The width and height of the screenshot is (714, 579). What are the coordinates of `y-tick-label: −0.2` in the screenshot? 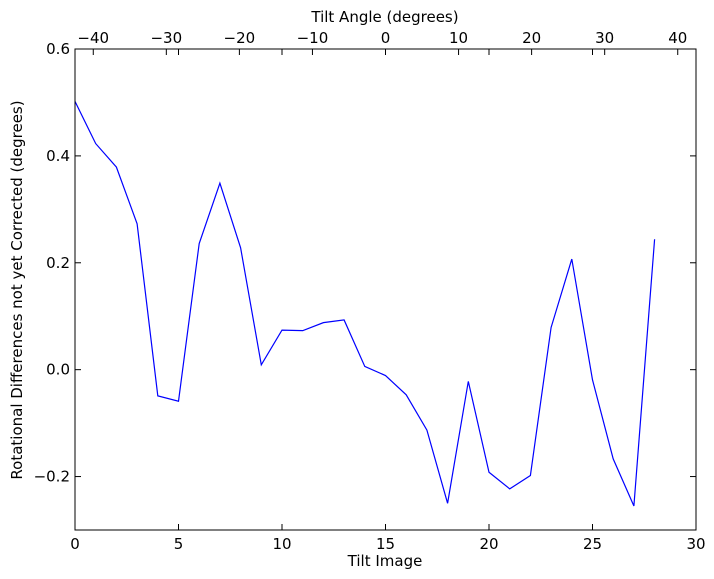 It's located at (52, 477).